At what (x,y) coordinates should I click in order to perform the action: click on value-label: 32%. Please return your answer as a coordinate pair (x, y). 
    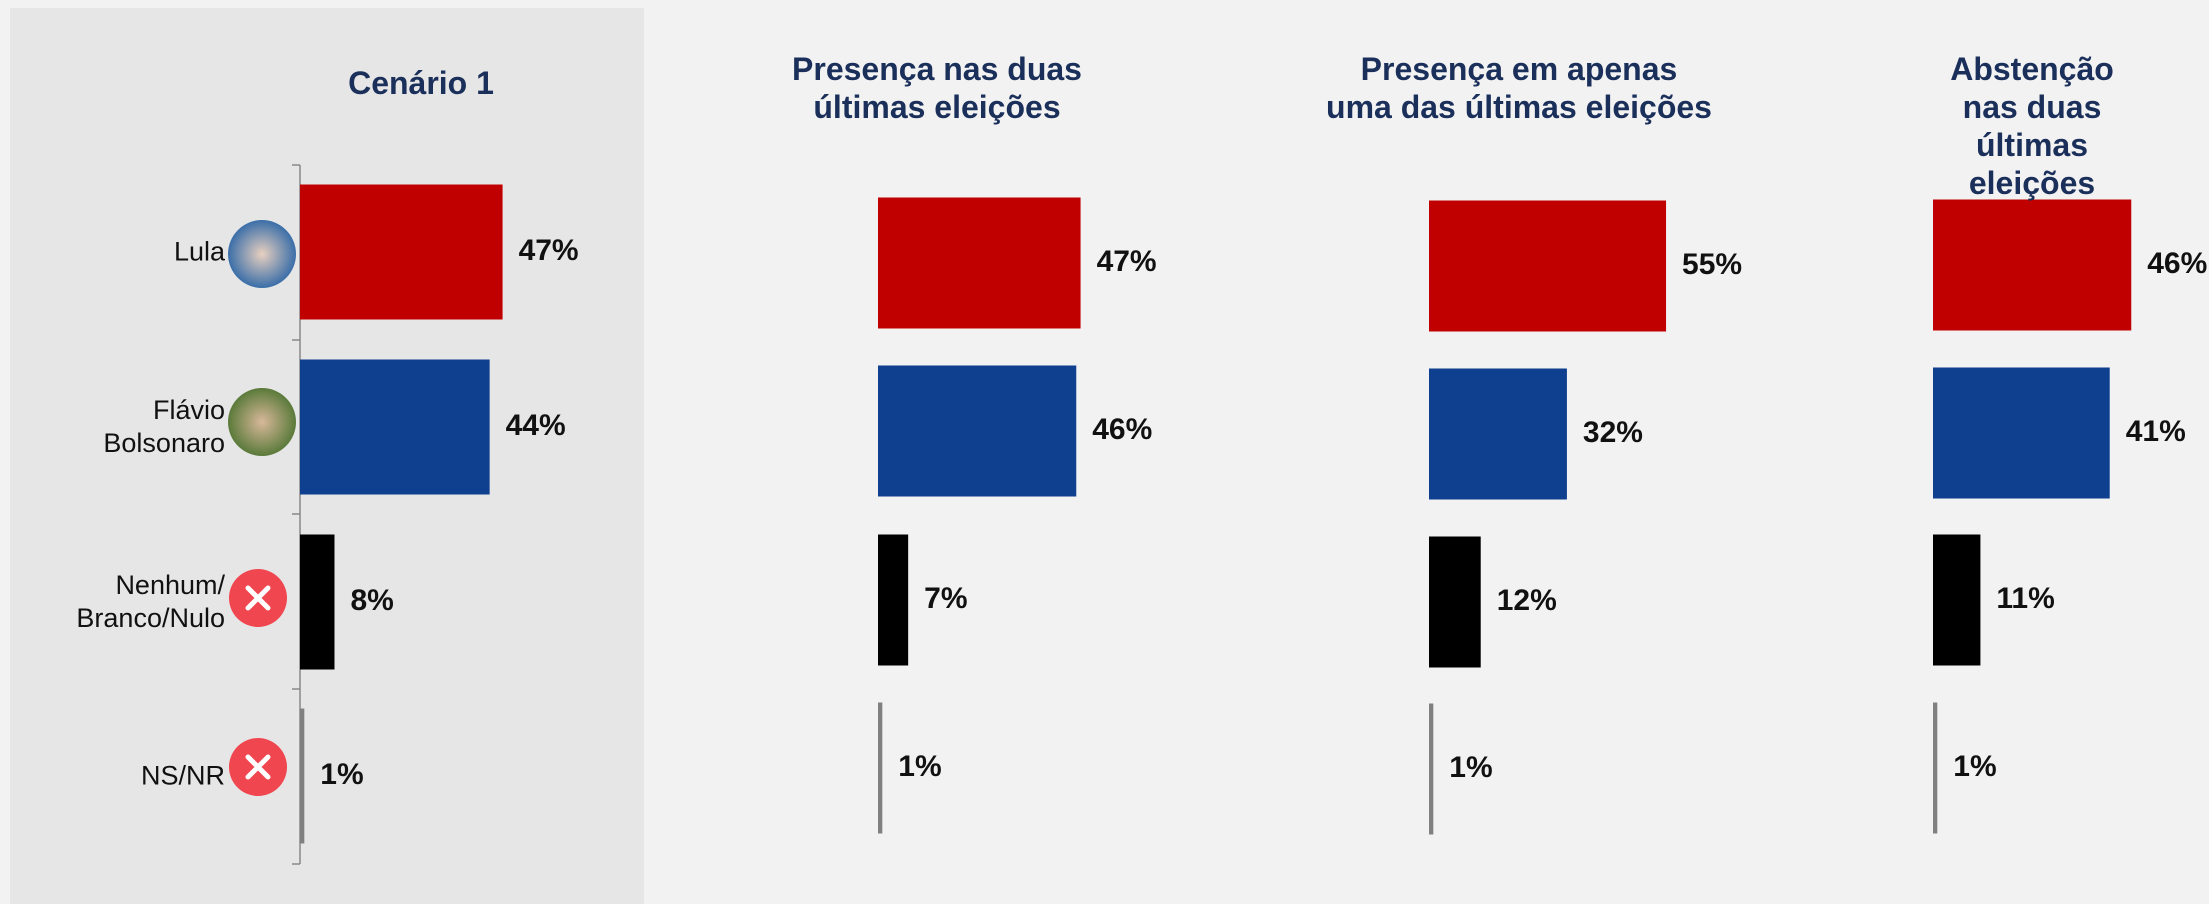
    Looking at the image, I should click on (1613, 432).